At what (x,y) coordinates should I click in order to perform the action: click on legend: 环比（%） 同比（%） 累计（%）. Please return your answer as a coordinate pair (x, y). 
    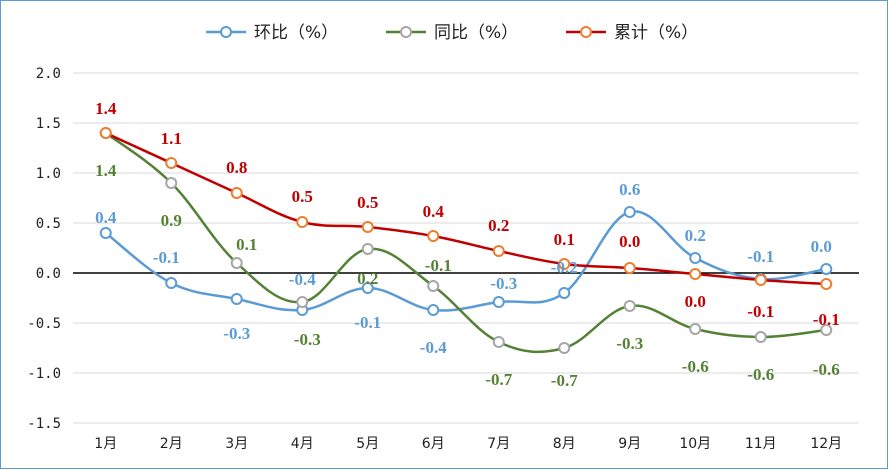
    Looking at the image, I should click on (452, 33).